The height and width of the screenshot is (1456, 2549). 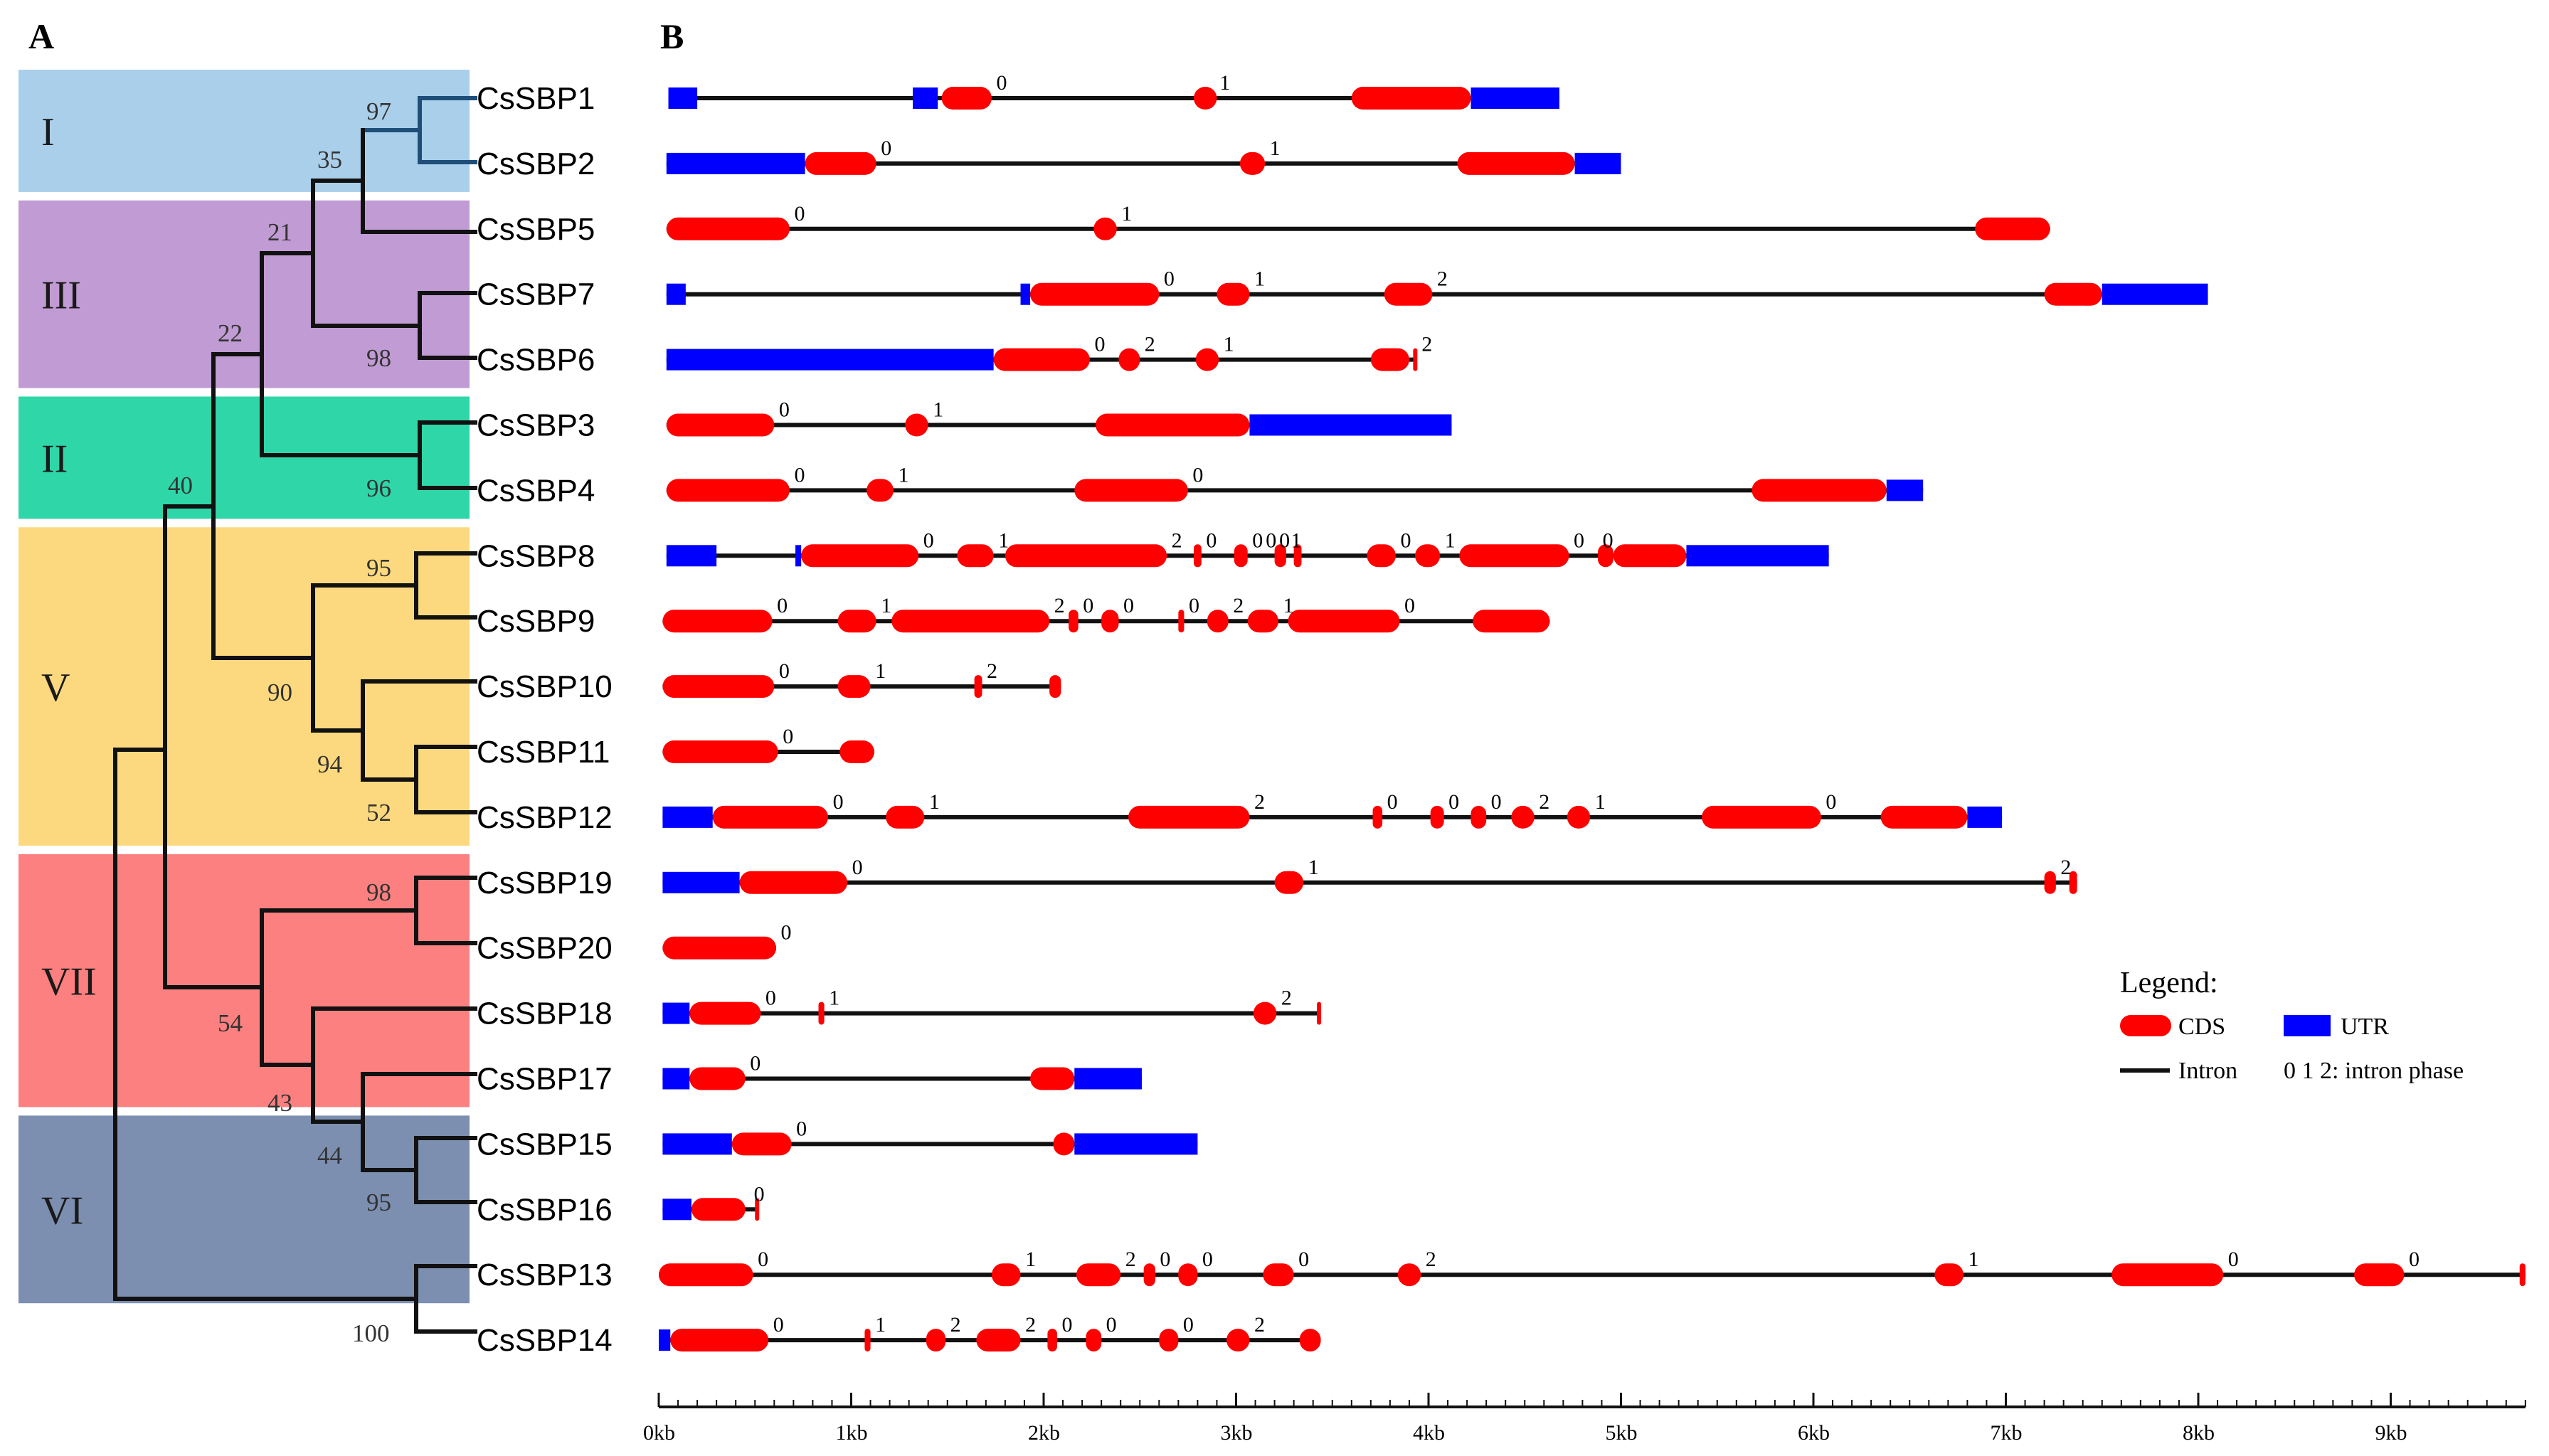 I want to click on gene-name: CsSBP9, so click(x=536, y=621).